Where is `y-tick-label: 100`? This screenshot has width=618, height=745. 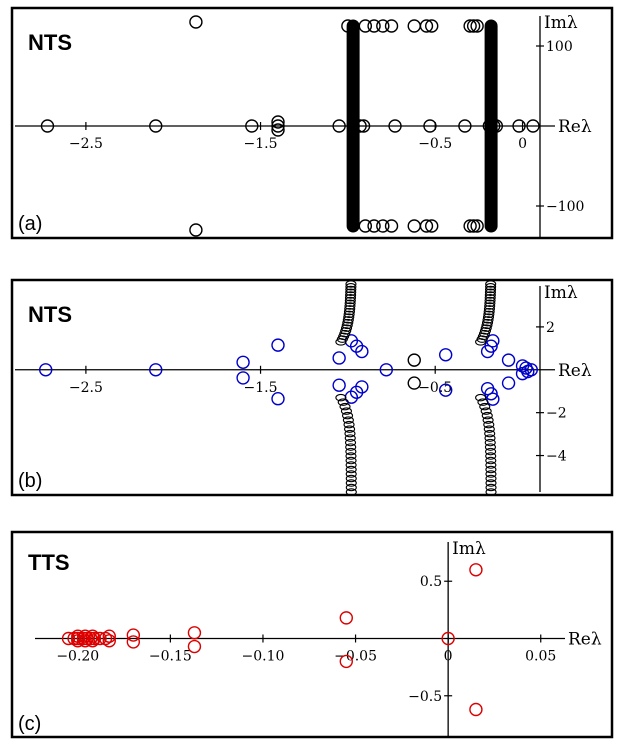
y-tick-label: 100 is located at coordinates (559, 47).